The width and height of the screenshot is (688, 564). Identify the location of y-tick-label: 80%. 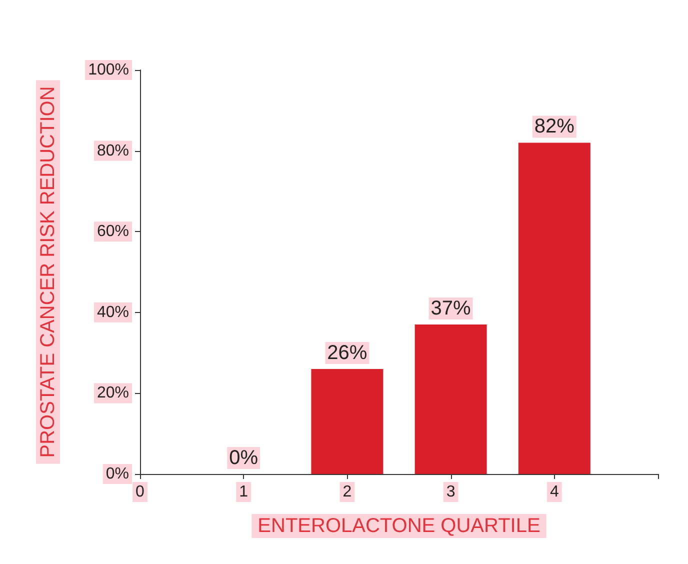
(112, 151).